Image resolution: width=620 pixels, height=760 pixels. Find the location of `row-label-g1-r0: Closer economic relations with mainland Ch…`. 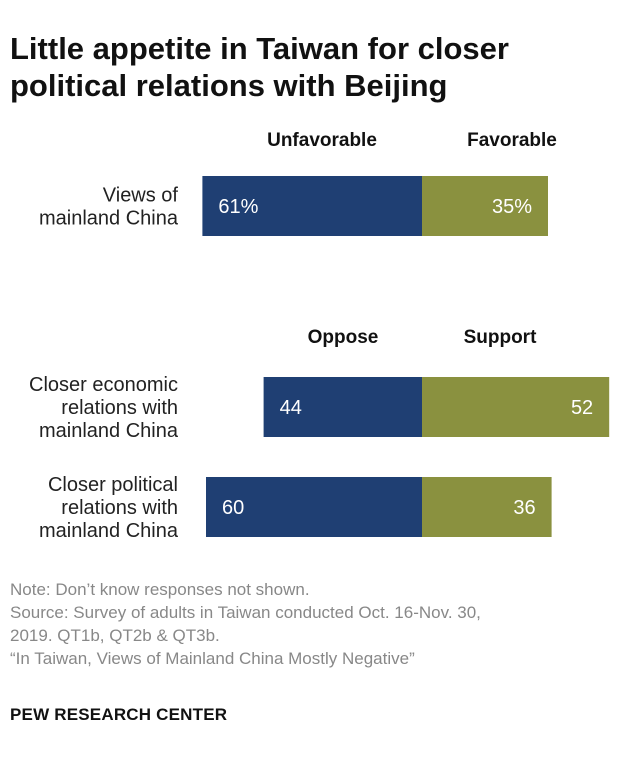

row-label-g1-r0: Closer economic relations with mainland Ch… is located at coordinates (104, 408).